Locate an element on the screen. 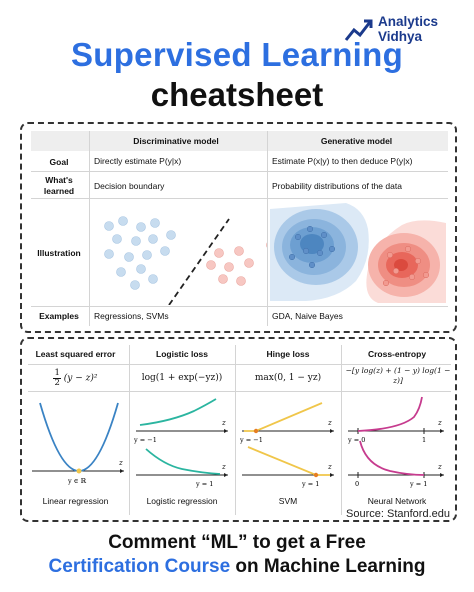 Image resolution: width=474 pixels, height=592 pixels. caption-neural-network: Neural Network is located at coordinates (397, 501).